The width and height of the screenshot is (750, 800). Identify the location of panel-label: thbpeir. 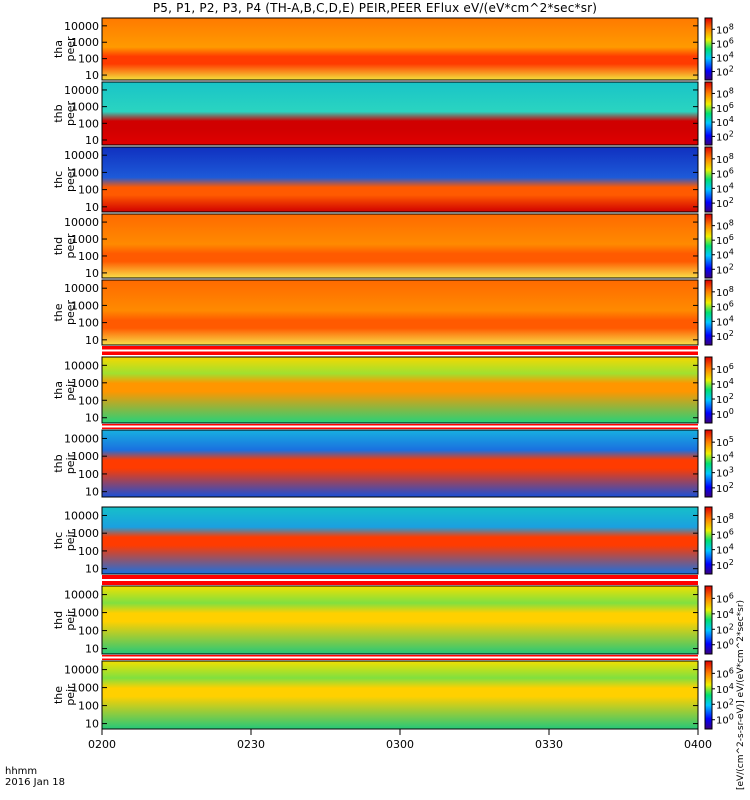
(64, 463).